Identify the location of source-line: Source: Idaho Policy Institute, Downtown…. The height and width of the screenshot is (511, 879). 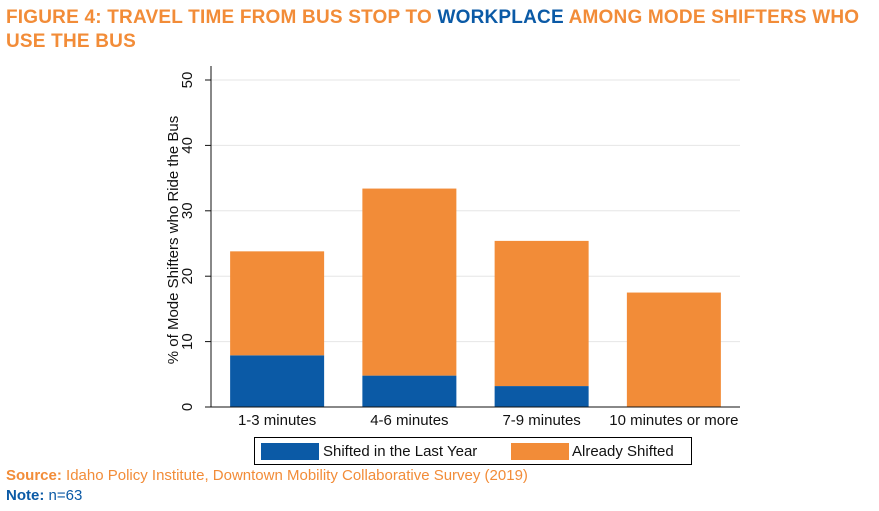
(267, 476).